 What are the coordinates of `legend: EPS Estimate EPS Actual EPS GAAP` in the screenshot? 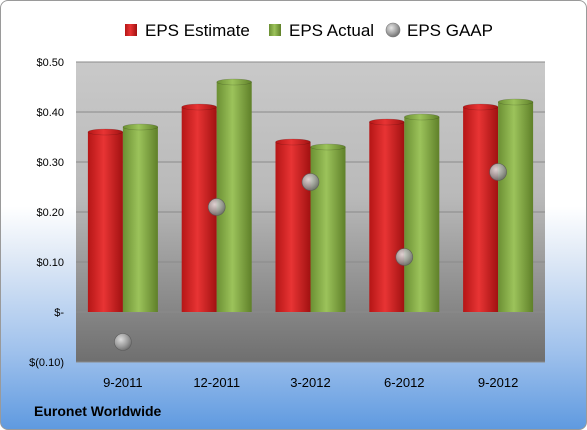 It's located at (309, 30).